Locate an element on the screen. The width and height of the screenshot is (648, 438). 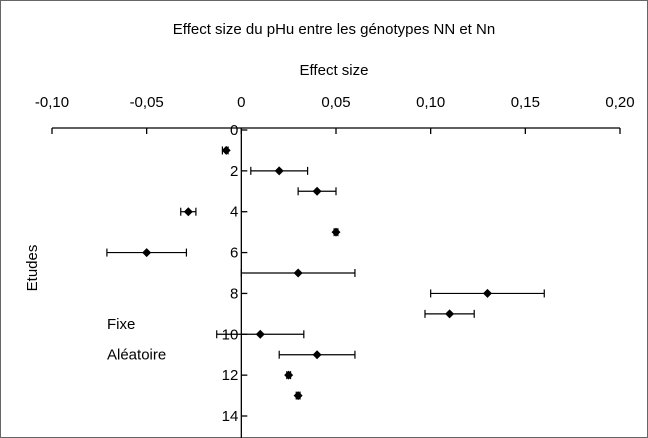
x-tick-label: 0,10 is located at coordinates (430, 102).